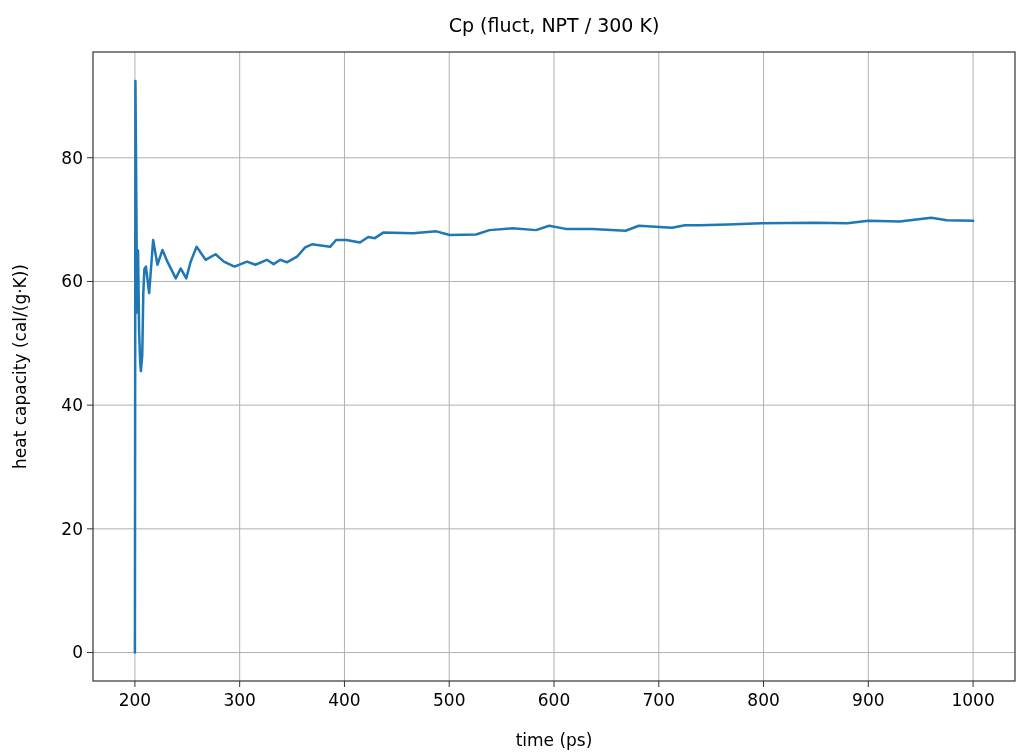  I want to click on x-tick-label: 400, so click(344, 700).